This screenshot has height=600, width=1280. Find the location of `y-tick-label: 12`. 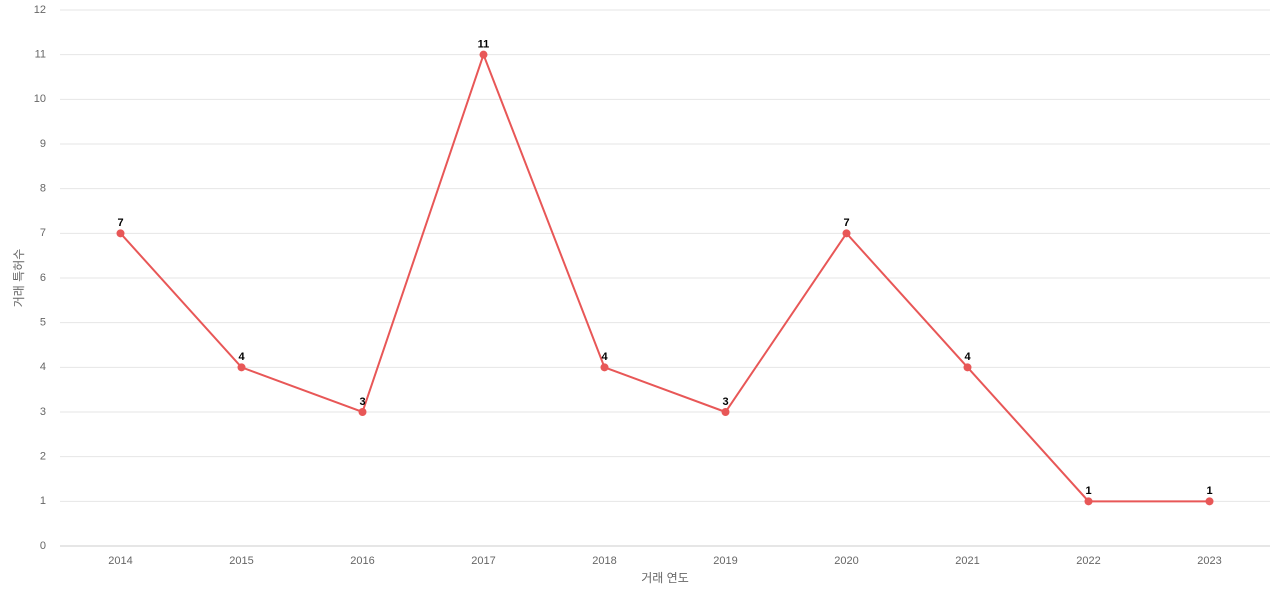

y-tick-label: 12 is located at coordinates (40, 10).